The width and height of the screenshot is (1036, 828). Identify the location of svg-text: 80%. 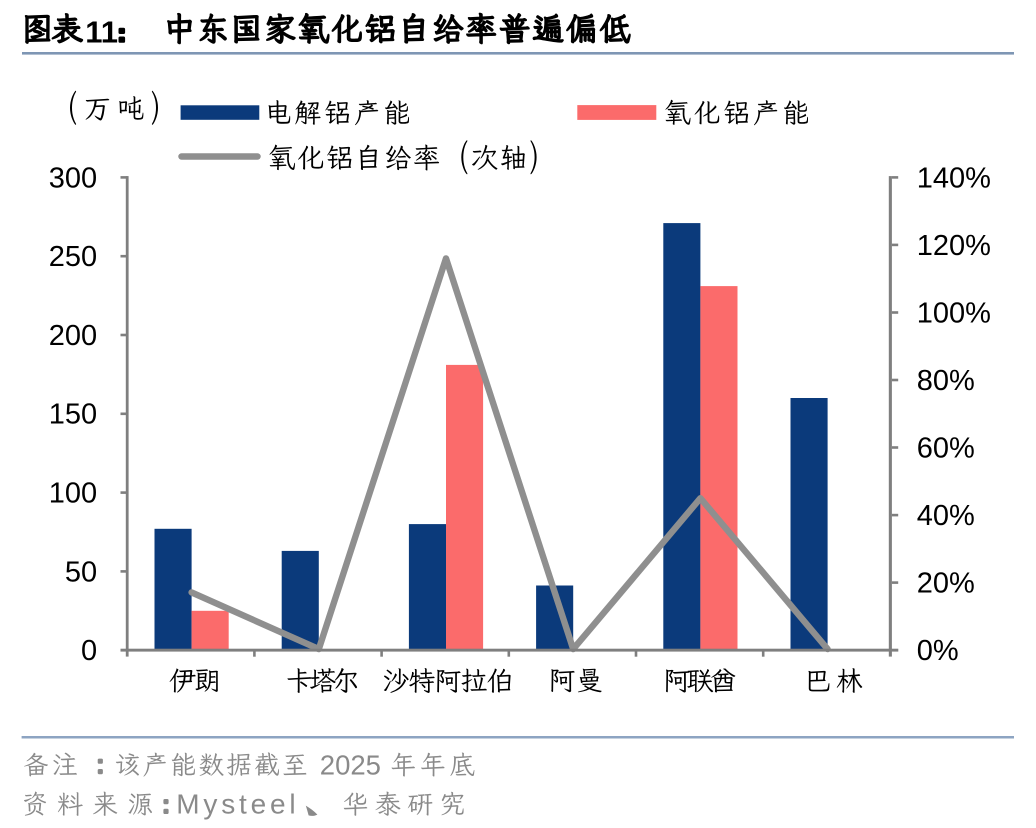
(946, 381).